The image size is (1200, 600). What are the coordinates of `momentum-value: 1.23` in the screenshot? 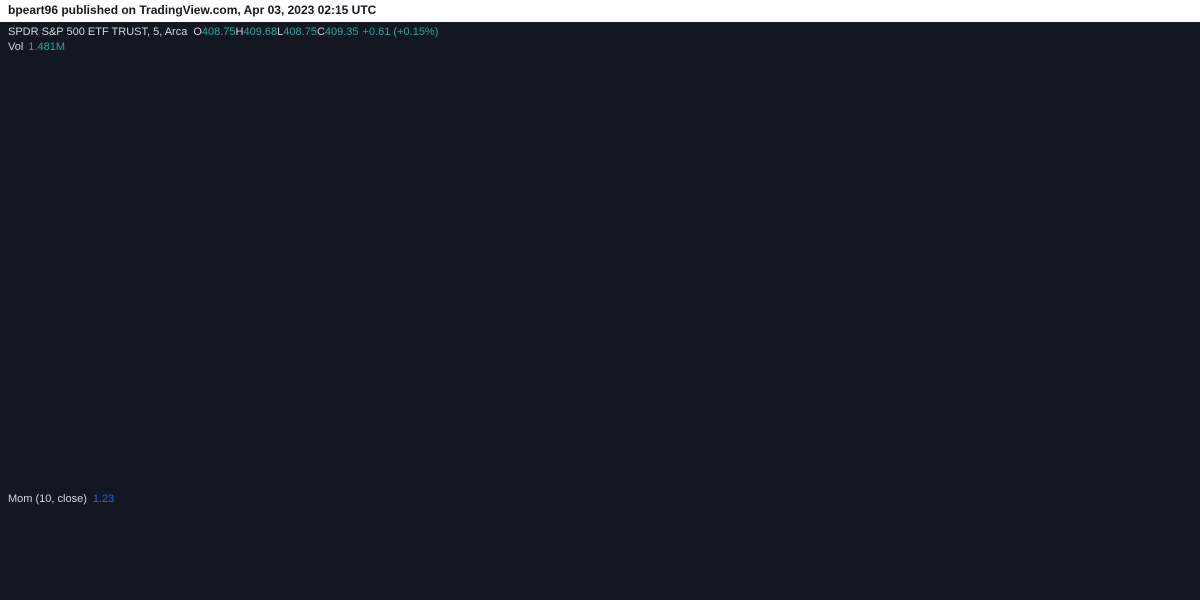 It's located at (103, 499).